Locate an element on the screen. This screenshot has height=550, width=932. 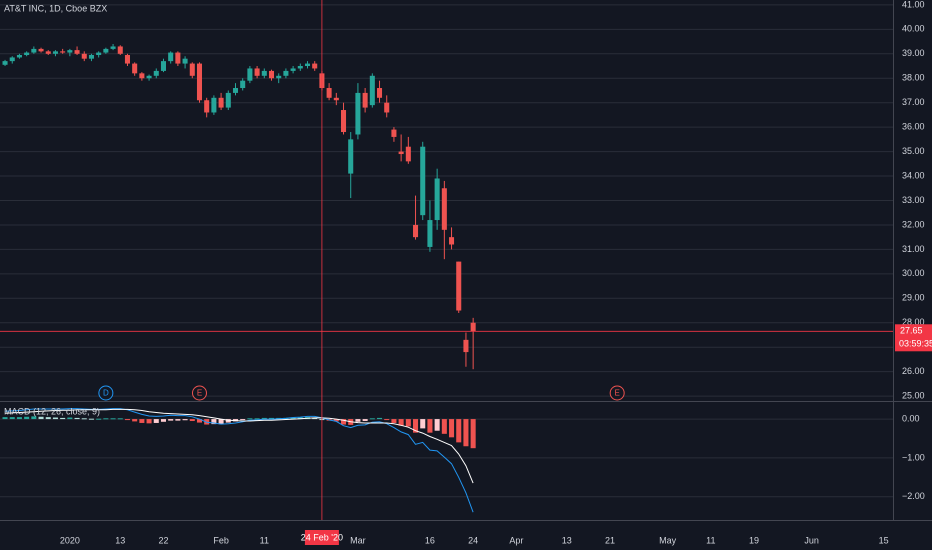
x-tick-label: Feb is located at coordinates (221, 540).